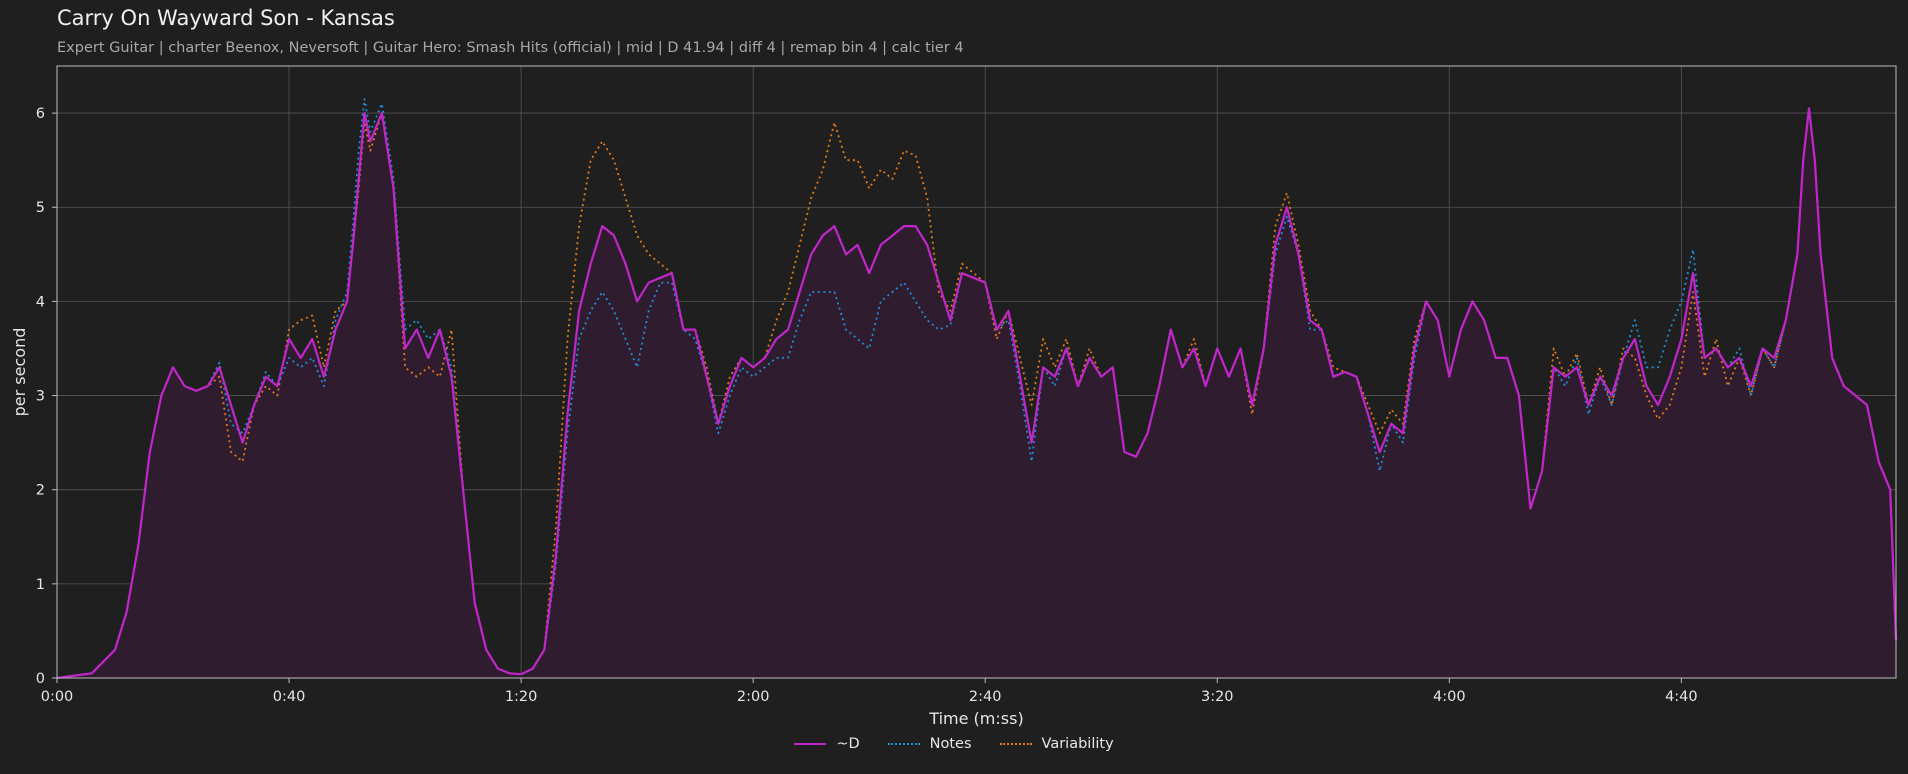 The height and width of the screenshot is (774, 1908). Describe the element at coordinates (40, 302) in the screenshot. I see `y-tick-label: 4` at that location.